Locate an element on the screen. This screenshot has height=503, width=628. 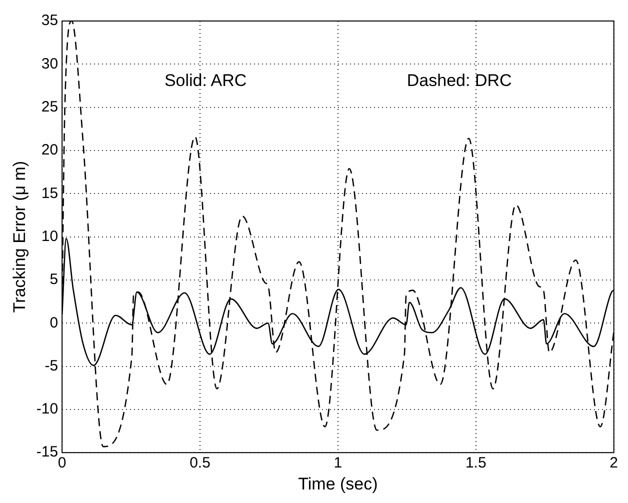
y-tick-label: -15 is located at coordinates (47, 452).